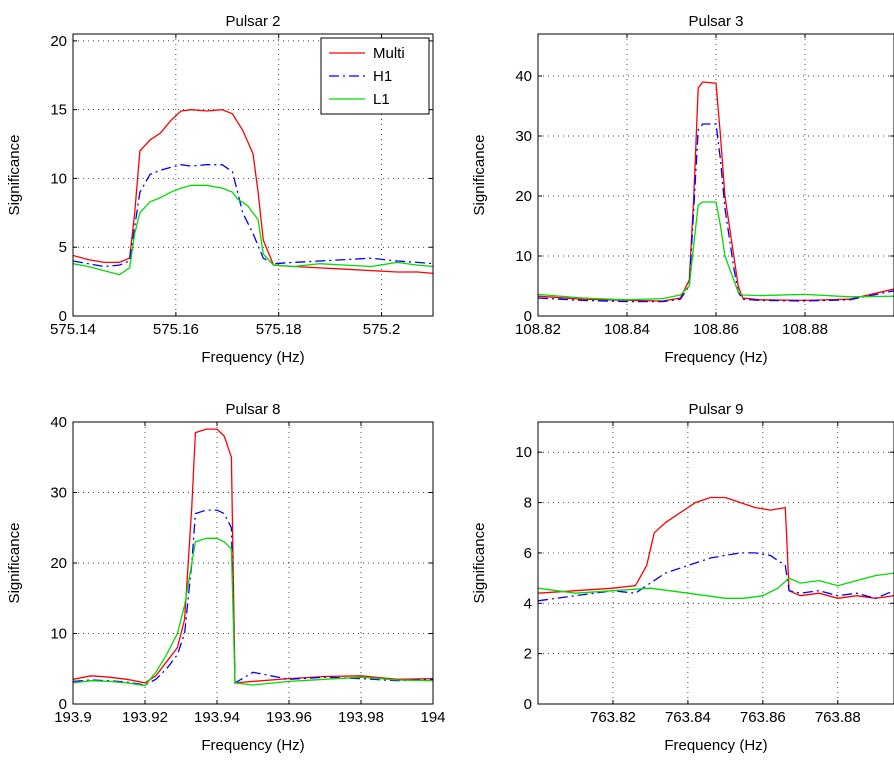 This screenshot has width=894, height=763. I want to click on x-tick-label: 193.96, so click(289, 717).